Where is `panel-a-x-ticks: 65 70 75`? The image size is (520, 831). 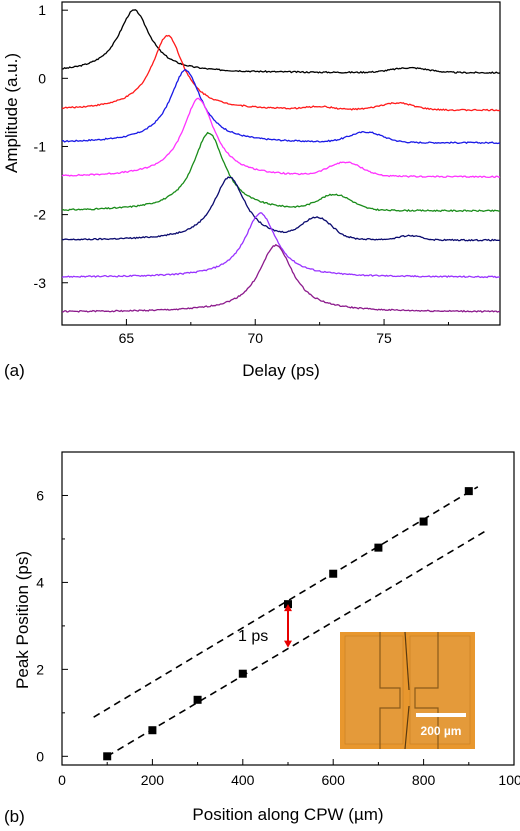
panel-a-x-ticks: 65 70 75 is located at coordinates (255, 332).